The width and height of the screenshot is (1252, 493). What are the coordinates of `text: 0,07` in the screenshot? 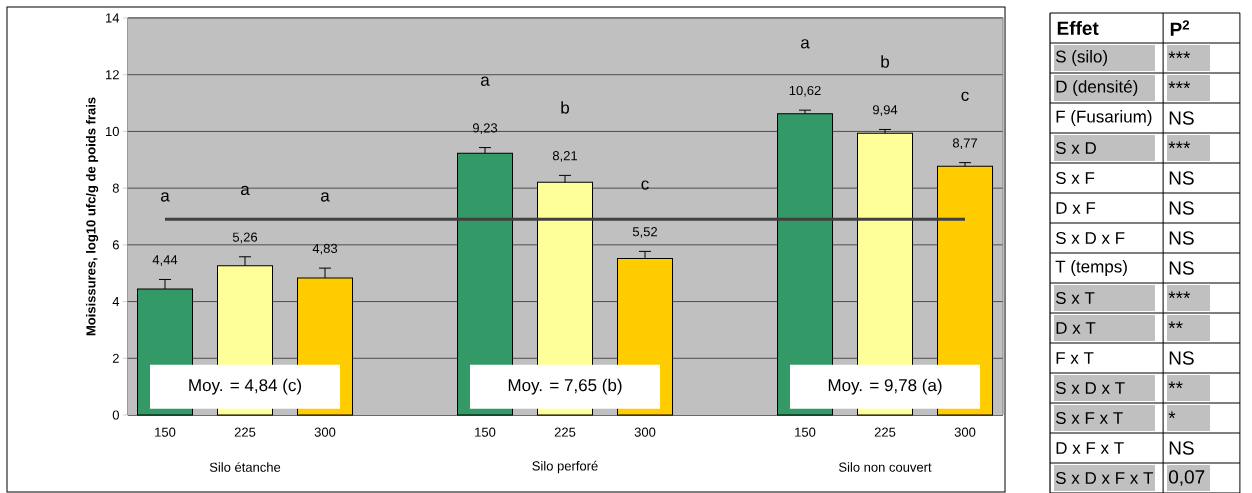 It's located at (1186, 478).